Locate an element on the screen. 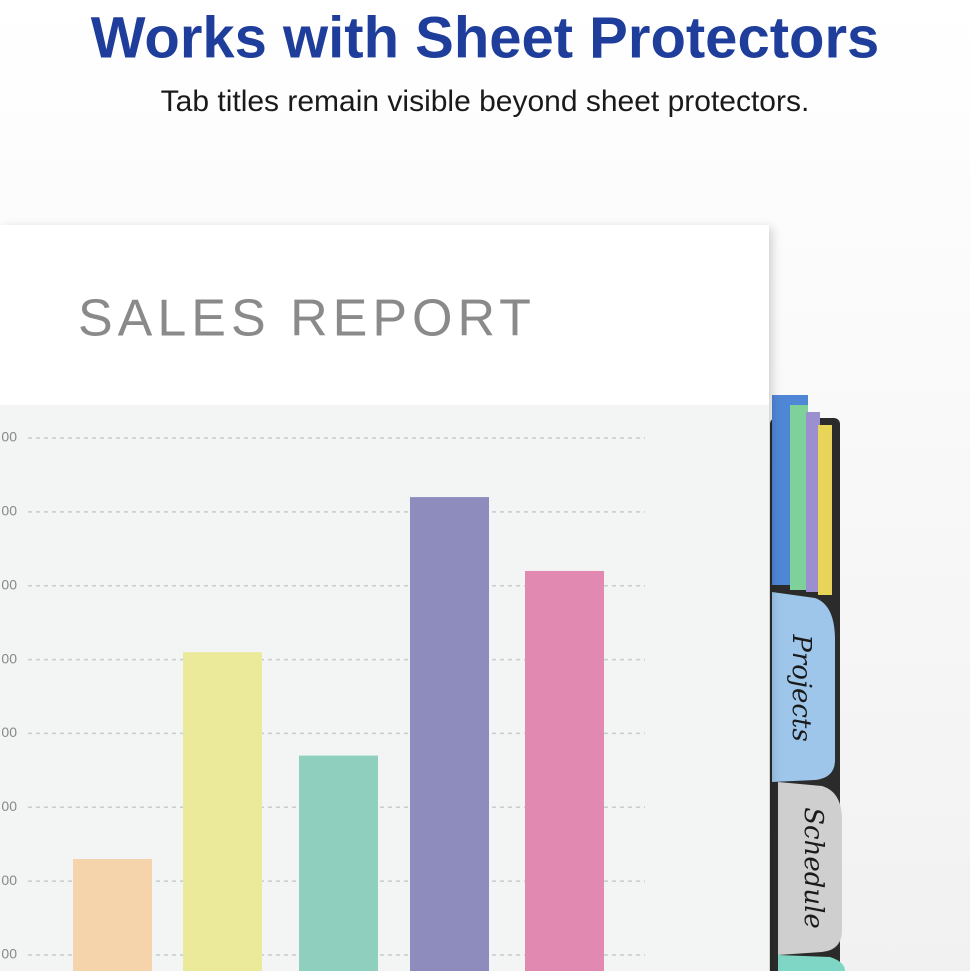 This screenshot has height=971, width=970. document-title: SALES REPORT is located at coordinates (307, 319).